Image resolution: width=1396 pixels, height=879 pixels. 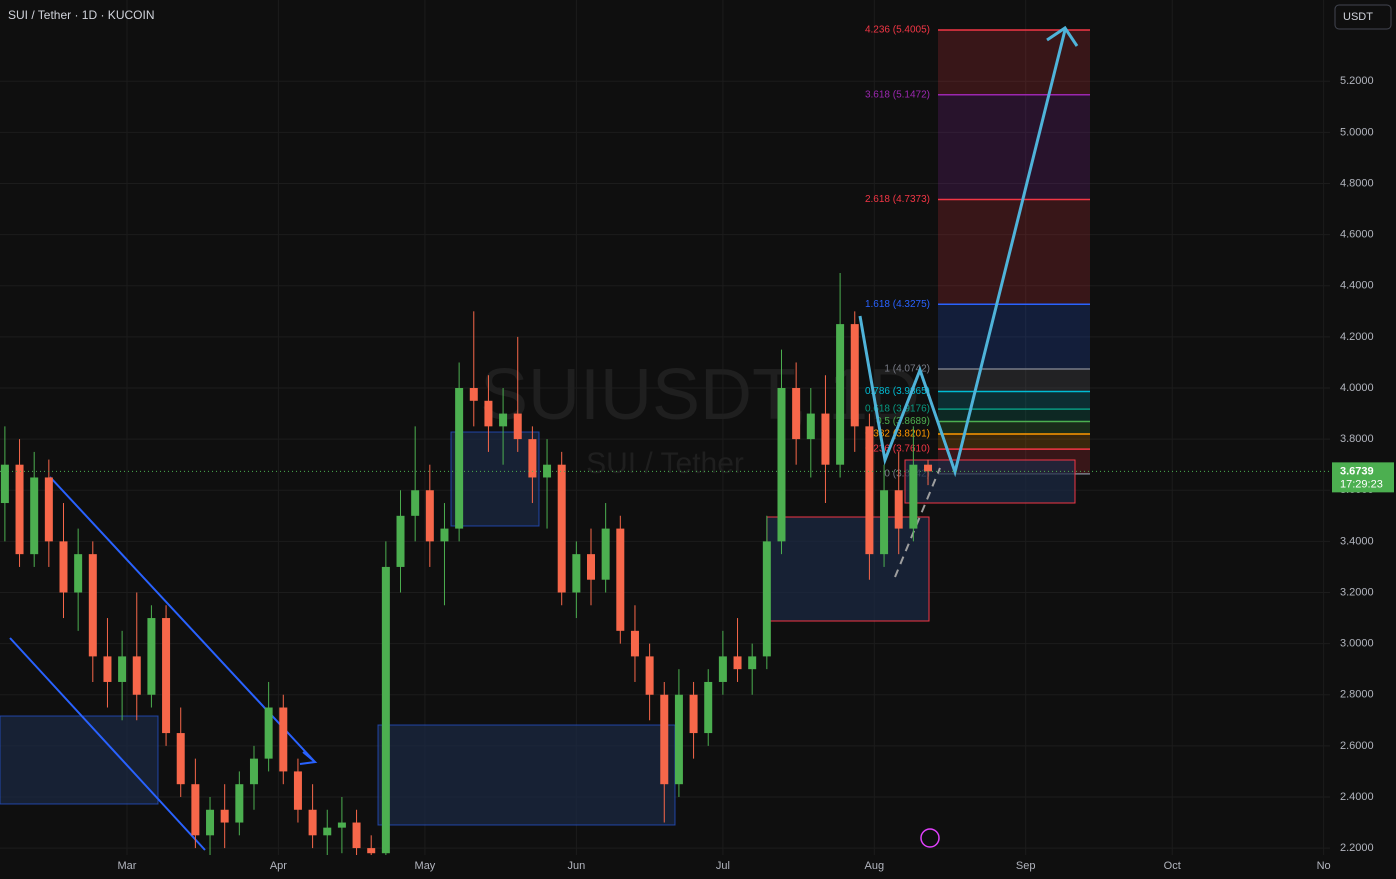 I want to click on y-tick-label: 4.2000, so click(x=1357, y=337).